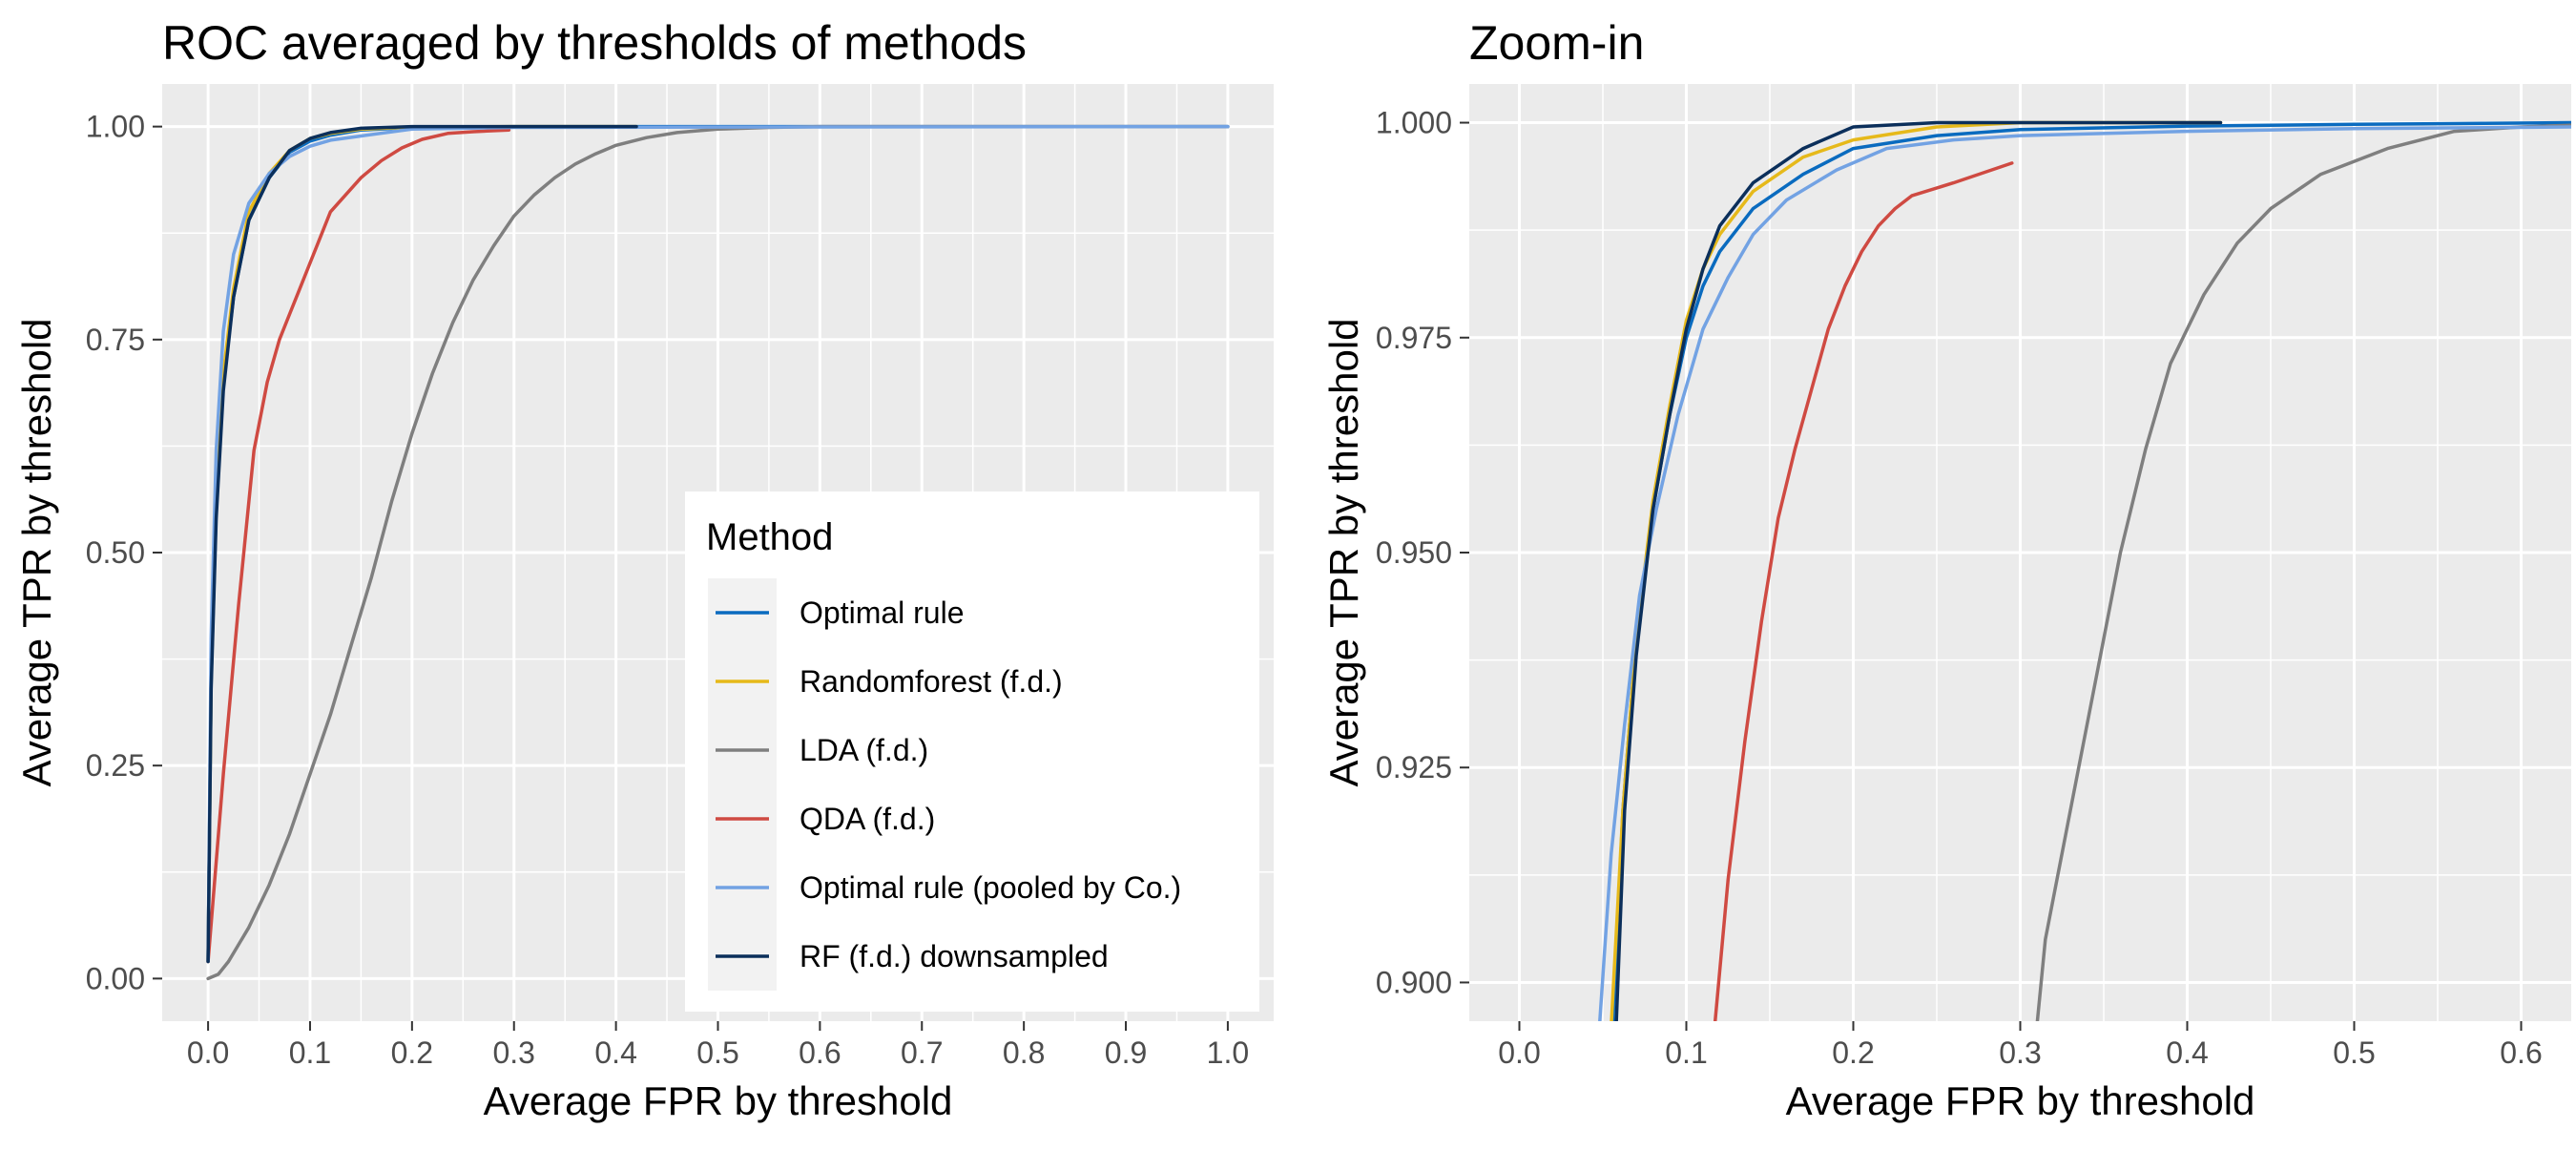 This screenshot has height=1150, width=2576. I want to click on x-tick-label: 0.7, so click(922, 1052).